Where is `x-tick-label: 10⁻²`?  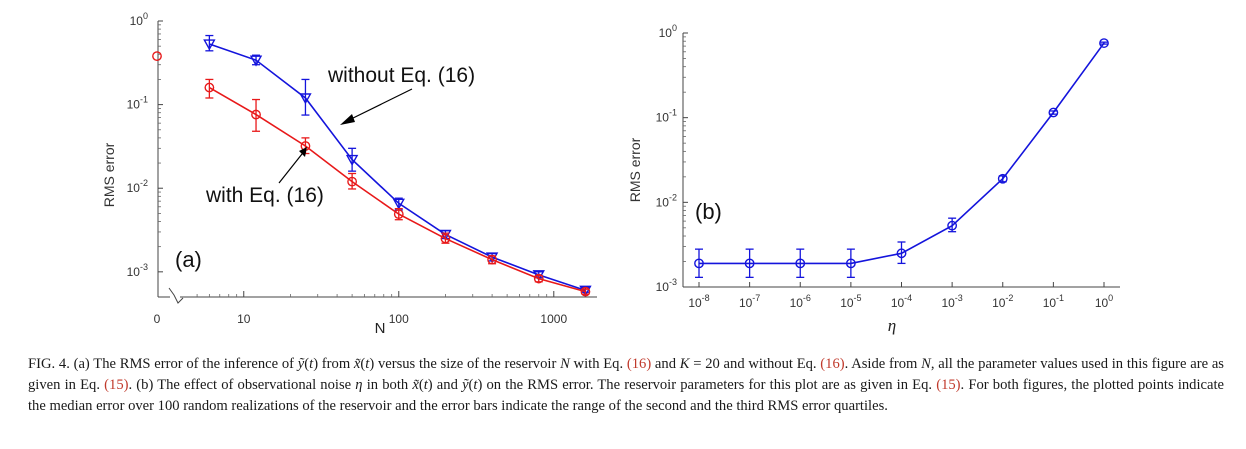 x-tick-label: 10⁻² is located at coordinates (1002, 301).